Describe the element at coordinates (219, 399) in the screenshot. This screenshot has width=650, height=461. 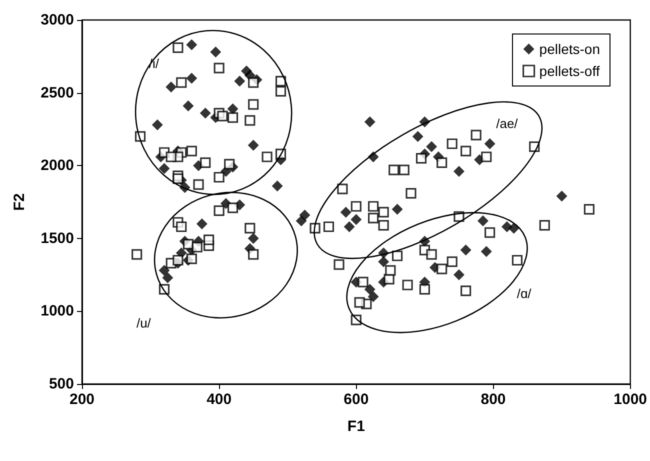
I see `x-tick-label: 400` at that location.